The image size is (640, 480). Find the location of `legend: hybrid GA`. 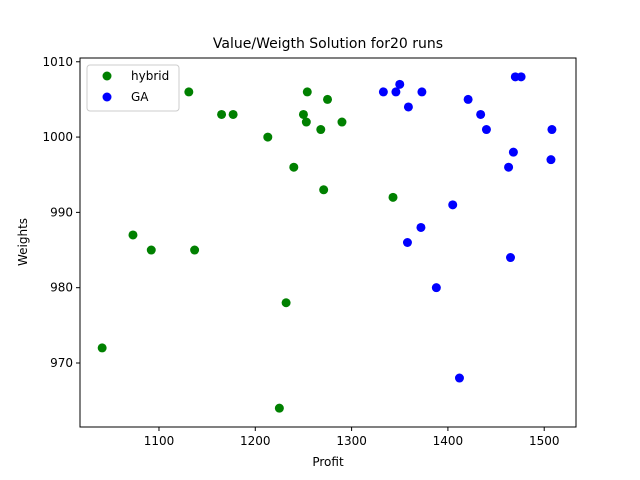

legend: hybrid GA is located at coordinates (133, 88).